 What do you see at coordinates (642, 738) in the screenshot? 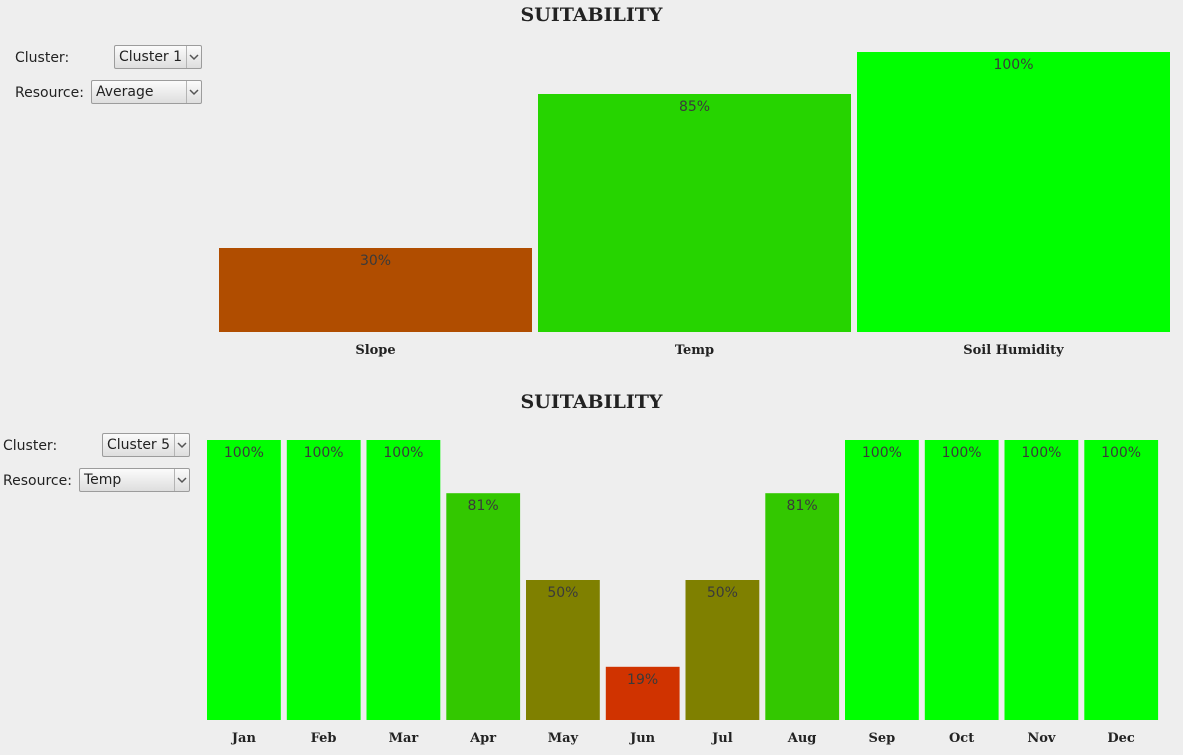
I see `x-tick-label: Jun` at bounding box center [642, 738].